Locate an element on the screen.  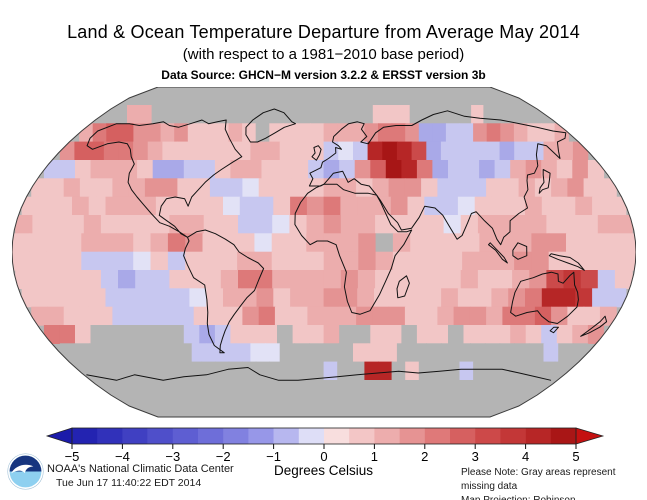
colorbar-tick-label: −2 is located at coordinates (223, 456).